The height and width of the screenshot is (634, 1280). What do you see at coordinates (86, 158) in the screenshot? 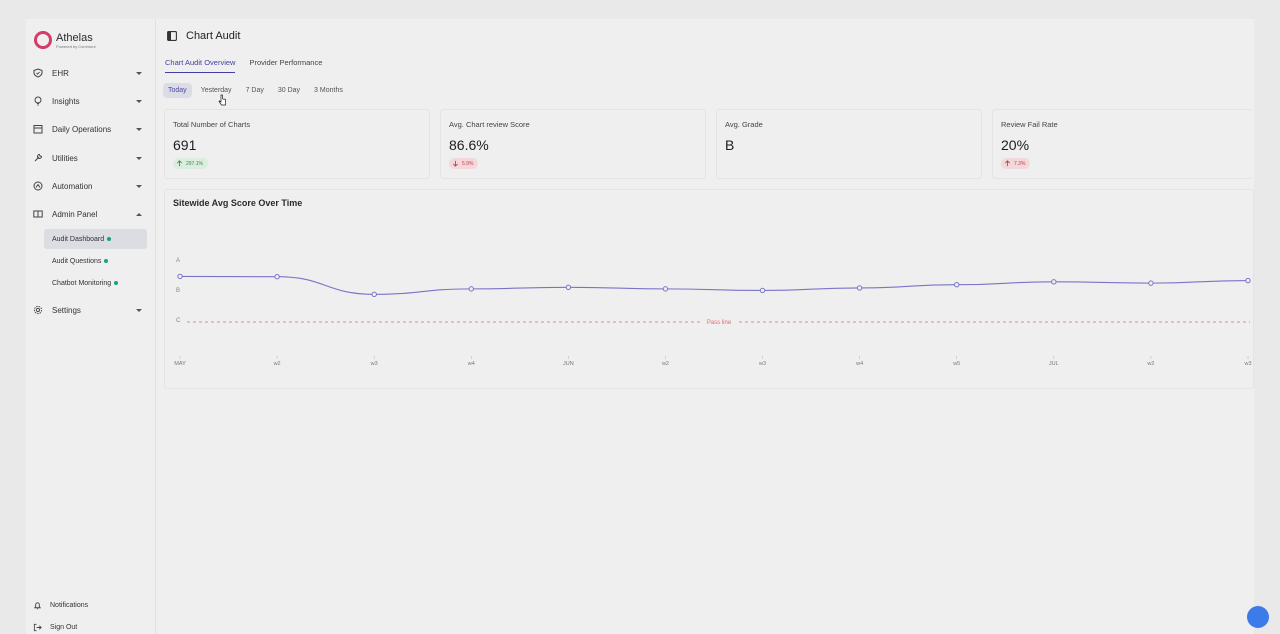
I see `sidebar-item-utilities: Utilities` at bounding box center [86, 158].